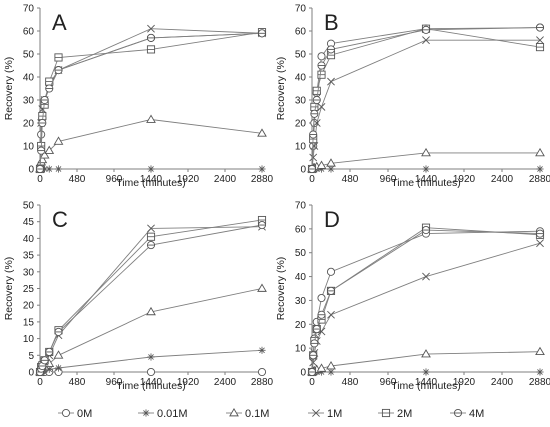 The image size is (550, 427). Describe the element at coordinates (29, 322) in the screenshot. I see `y-tick-label: 15` at that location.